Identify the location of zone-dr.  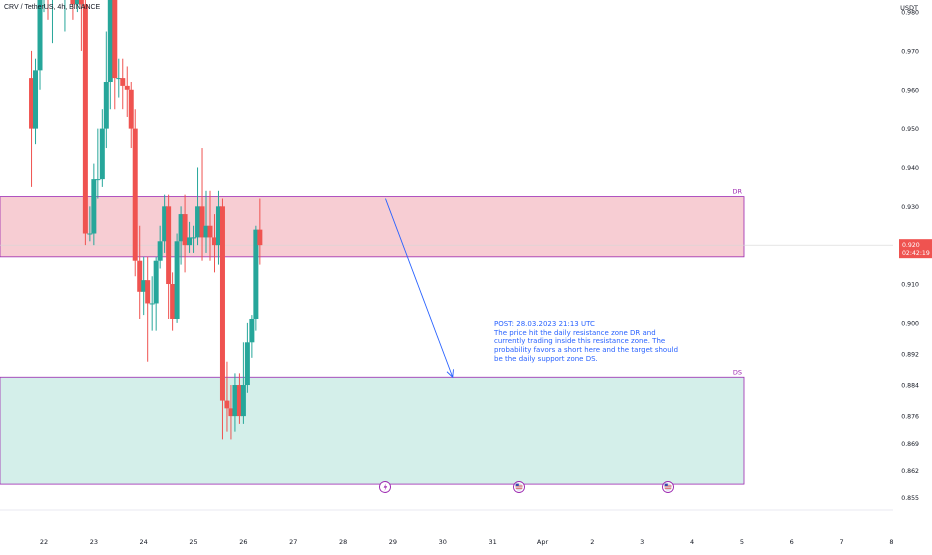
(372, 227).